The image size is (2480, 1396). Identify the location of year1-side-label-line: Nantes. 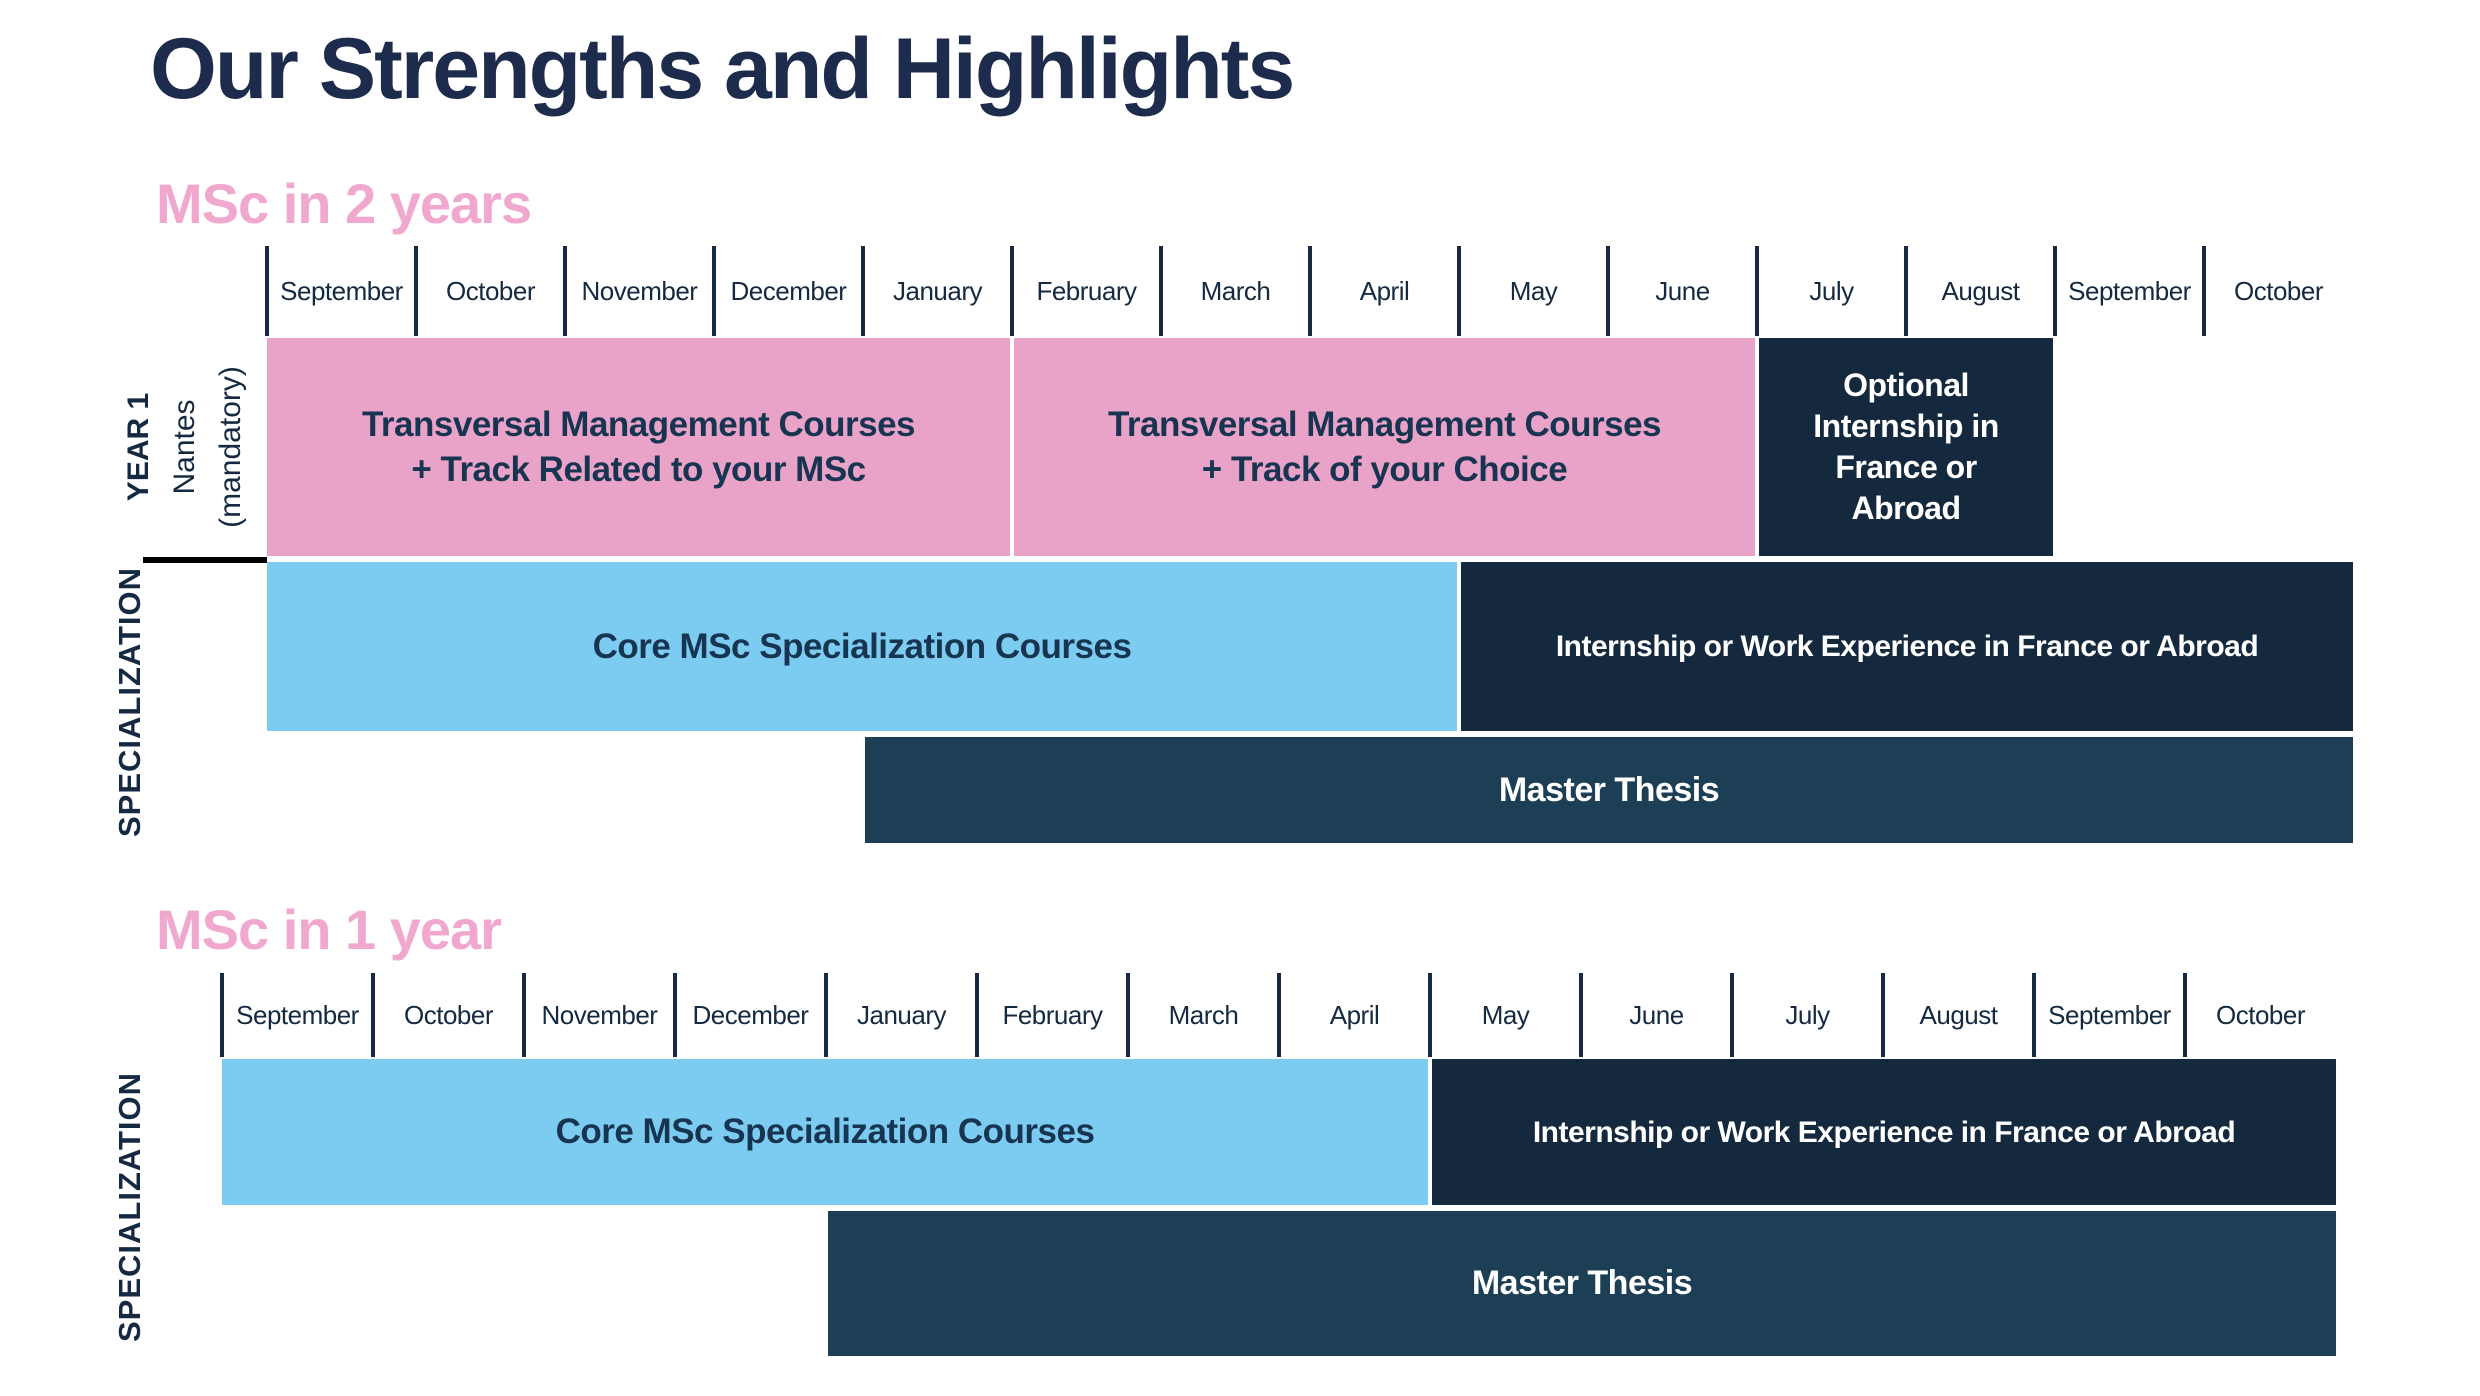
(185, 447).